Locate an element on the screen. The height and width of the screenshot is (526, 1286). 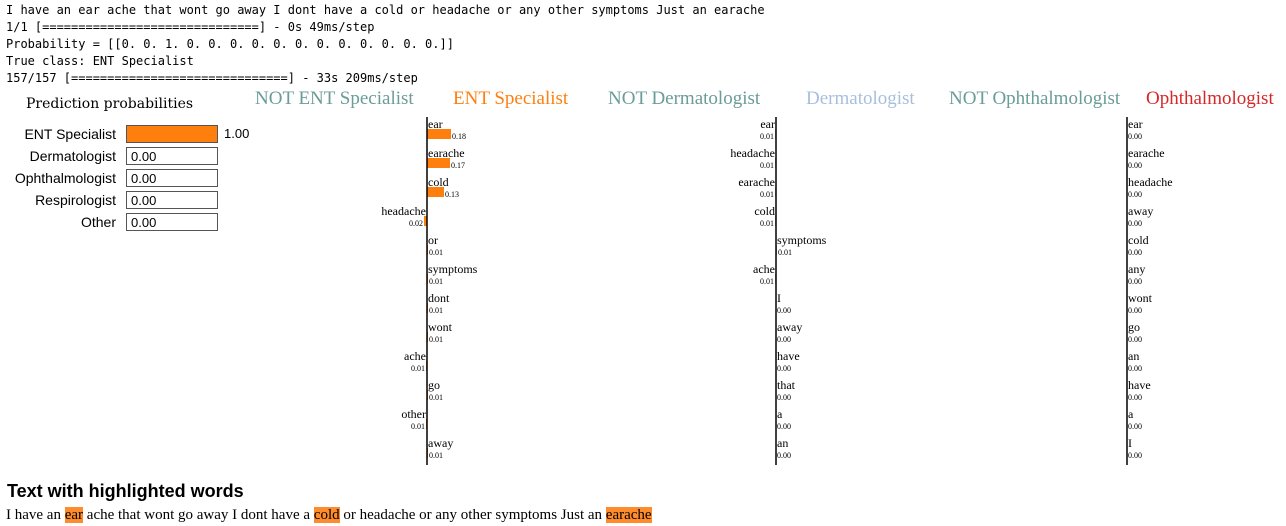
feature-word: or is located at coordinates (433, 240).